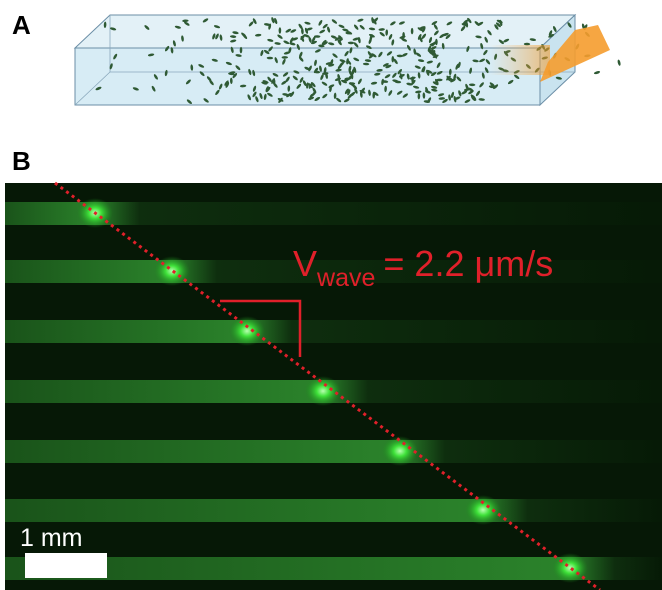  Describe the element at coordinates (21, 25) in the screenshot. I see `panel-label: A` at that location.